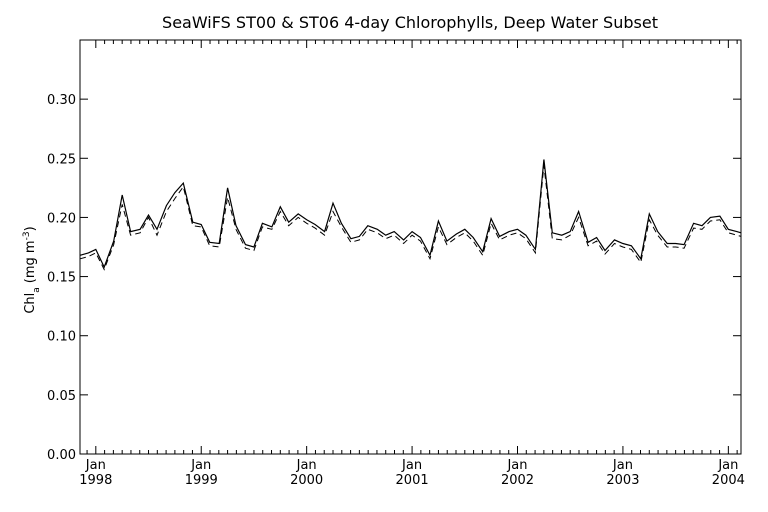 Image resolution: width=768 pixels, height=512 pixels. Describe the element at coordinates (30, 261) in the screenshot. I see `y-axis-label-unit: (mg m` at that location.